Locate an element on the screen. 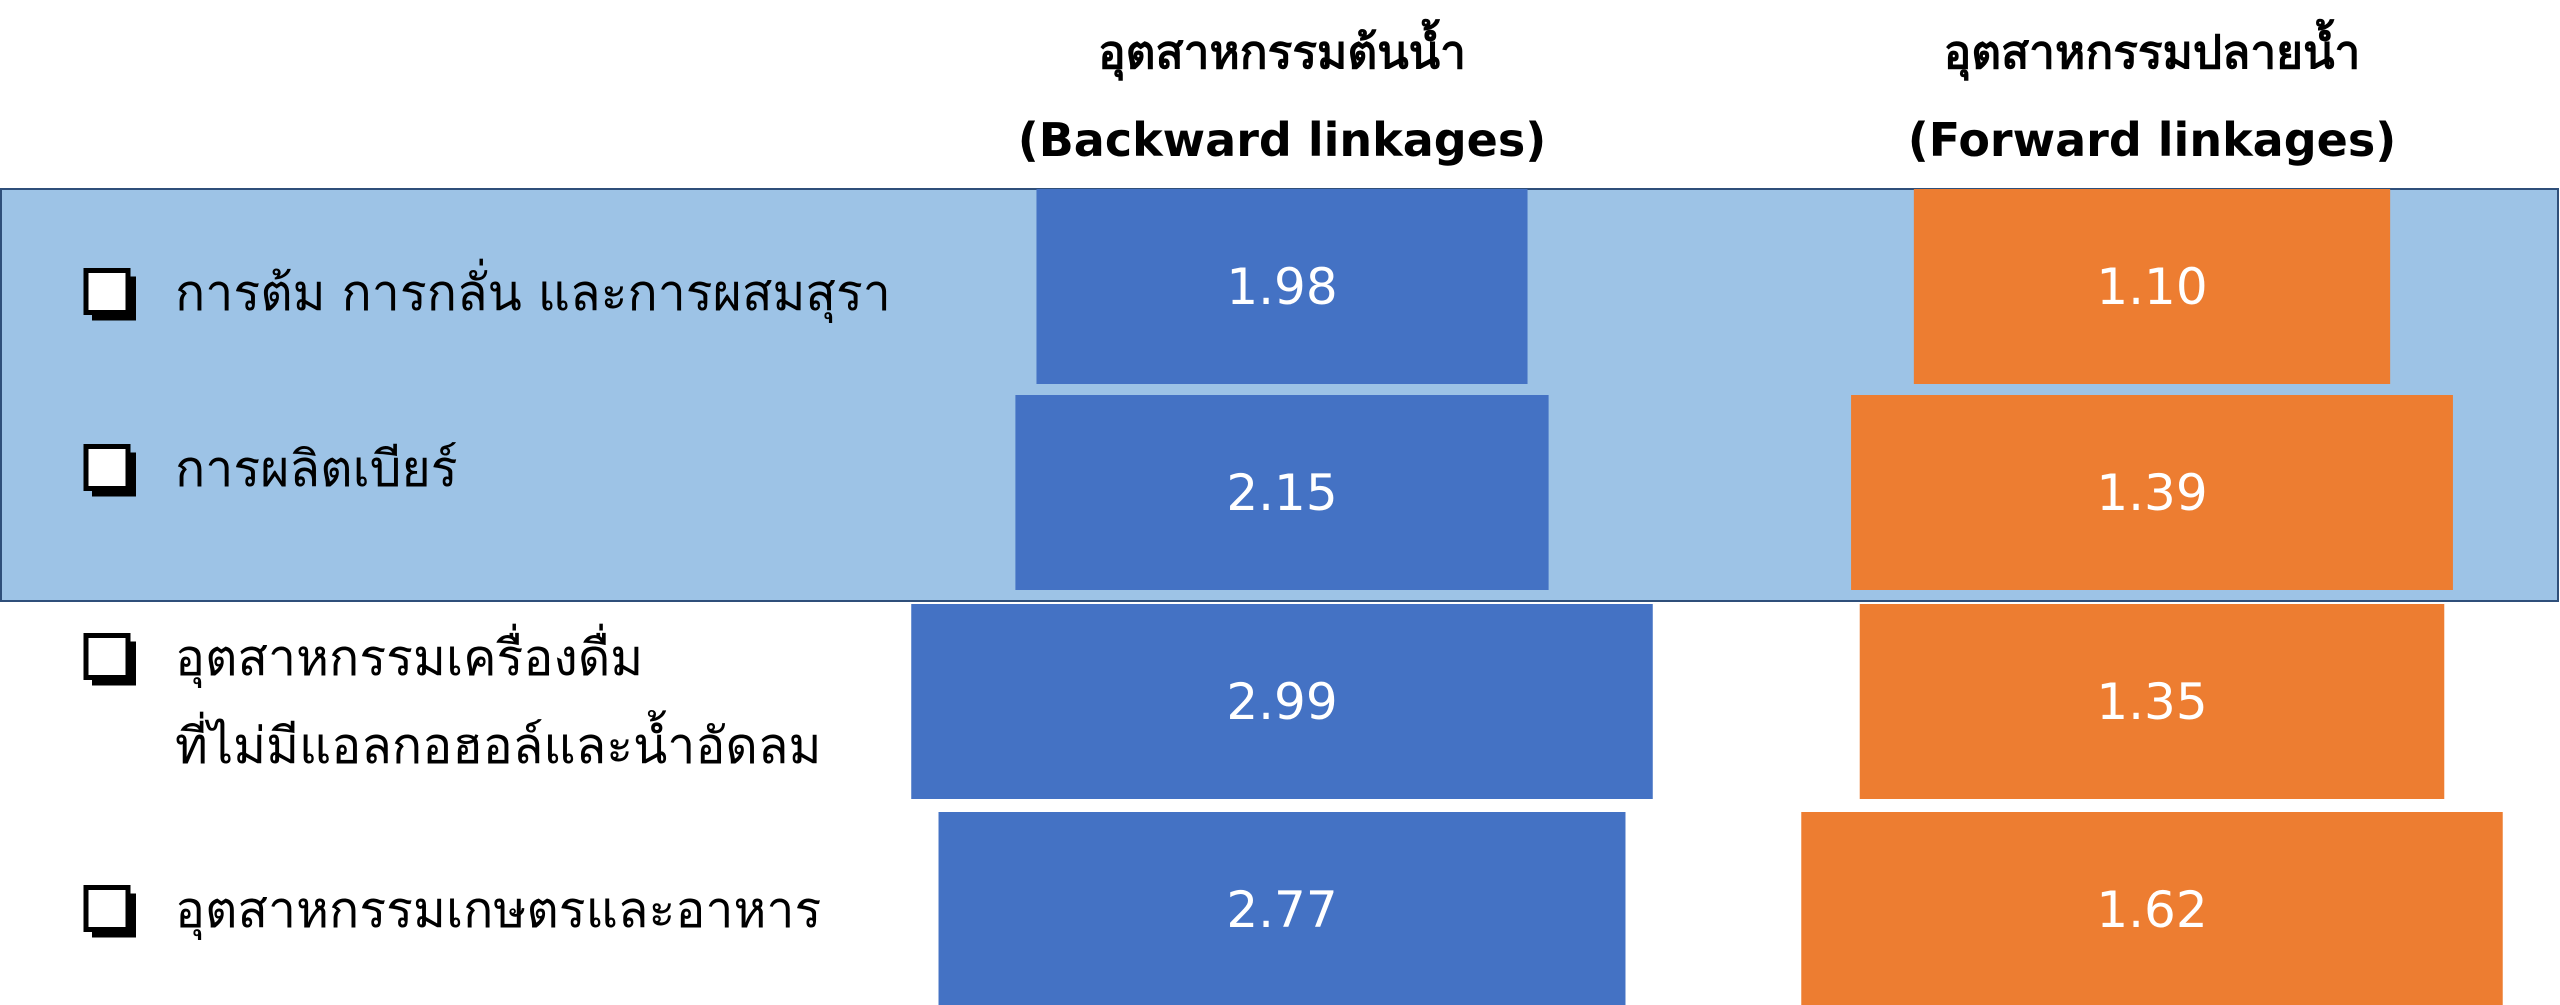 The width and height of the screenshot is (2560, 1005). category-label: อุตสาหกรรมเกษตรและอาหาร is located at coordinates (498, 909).